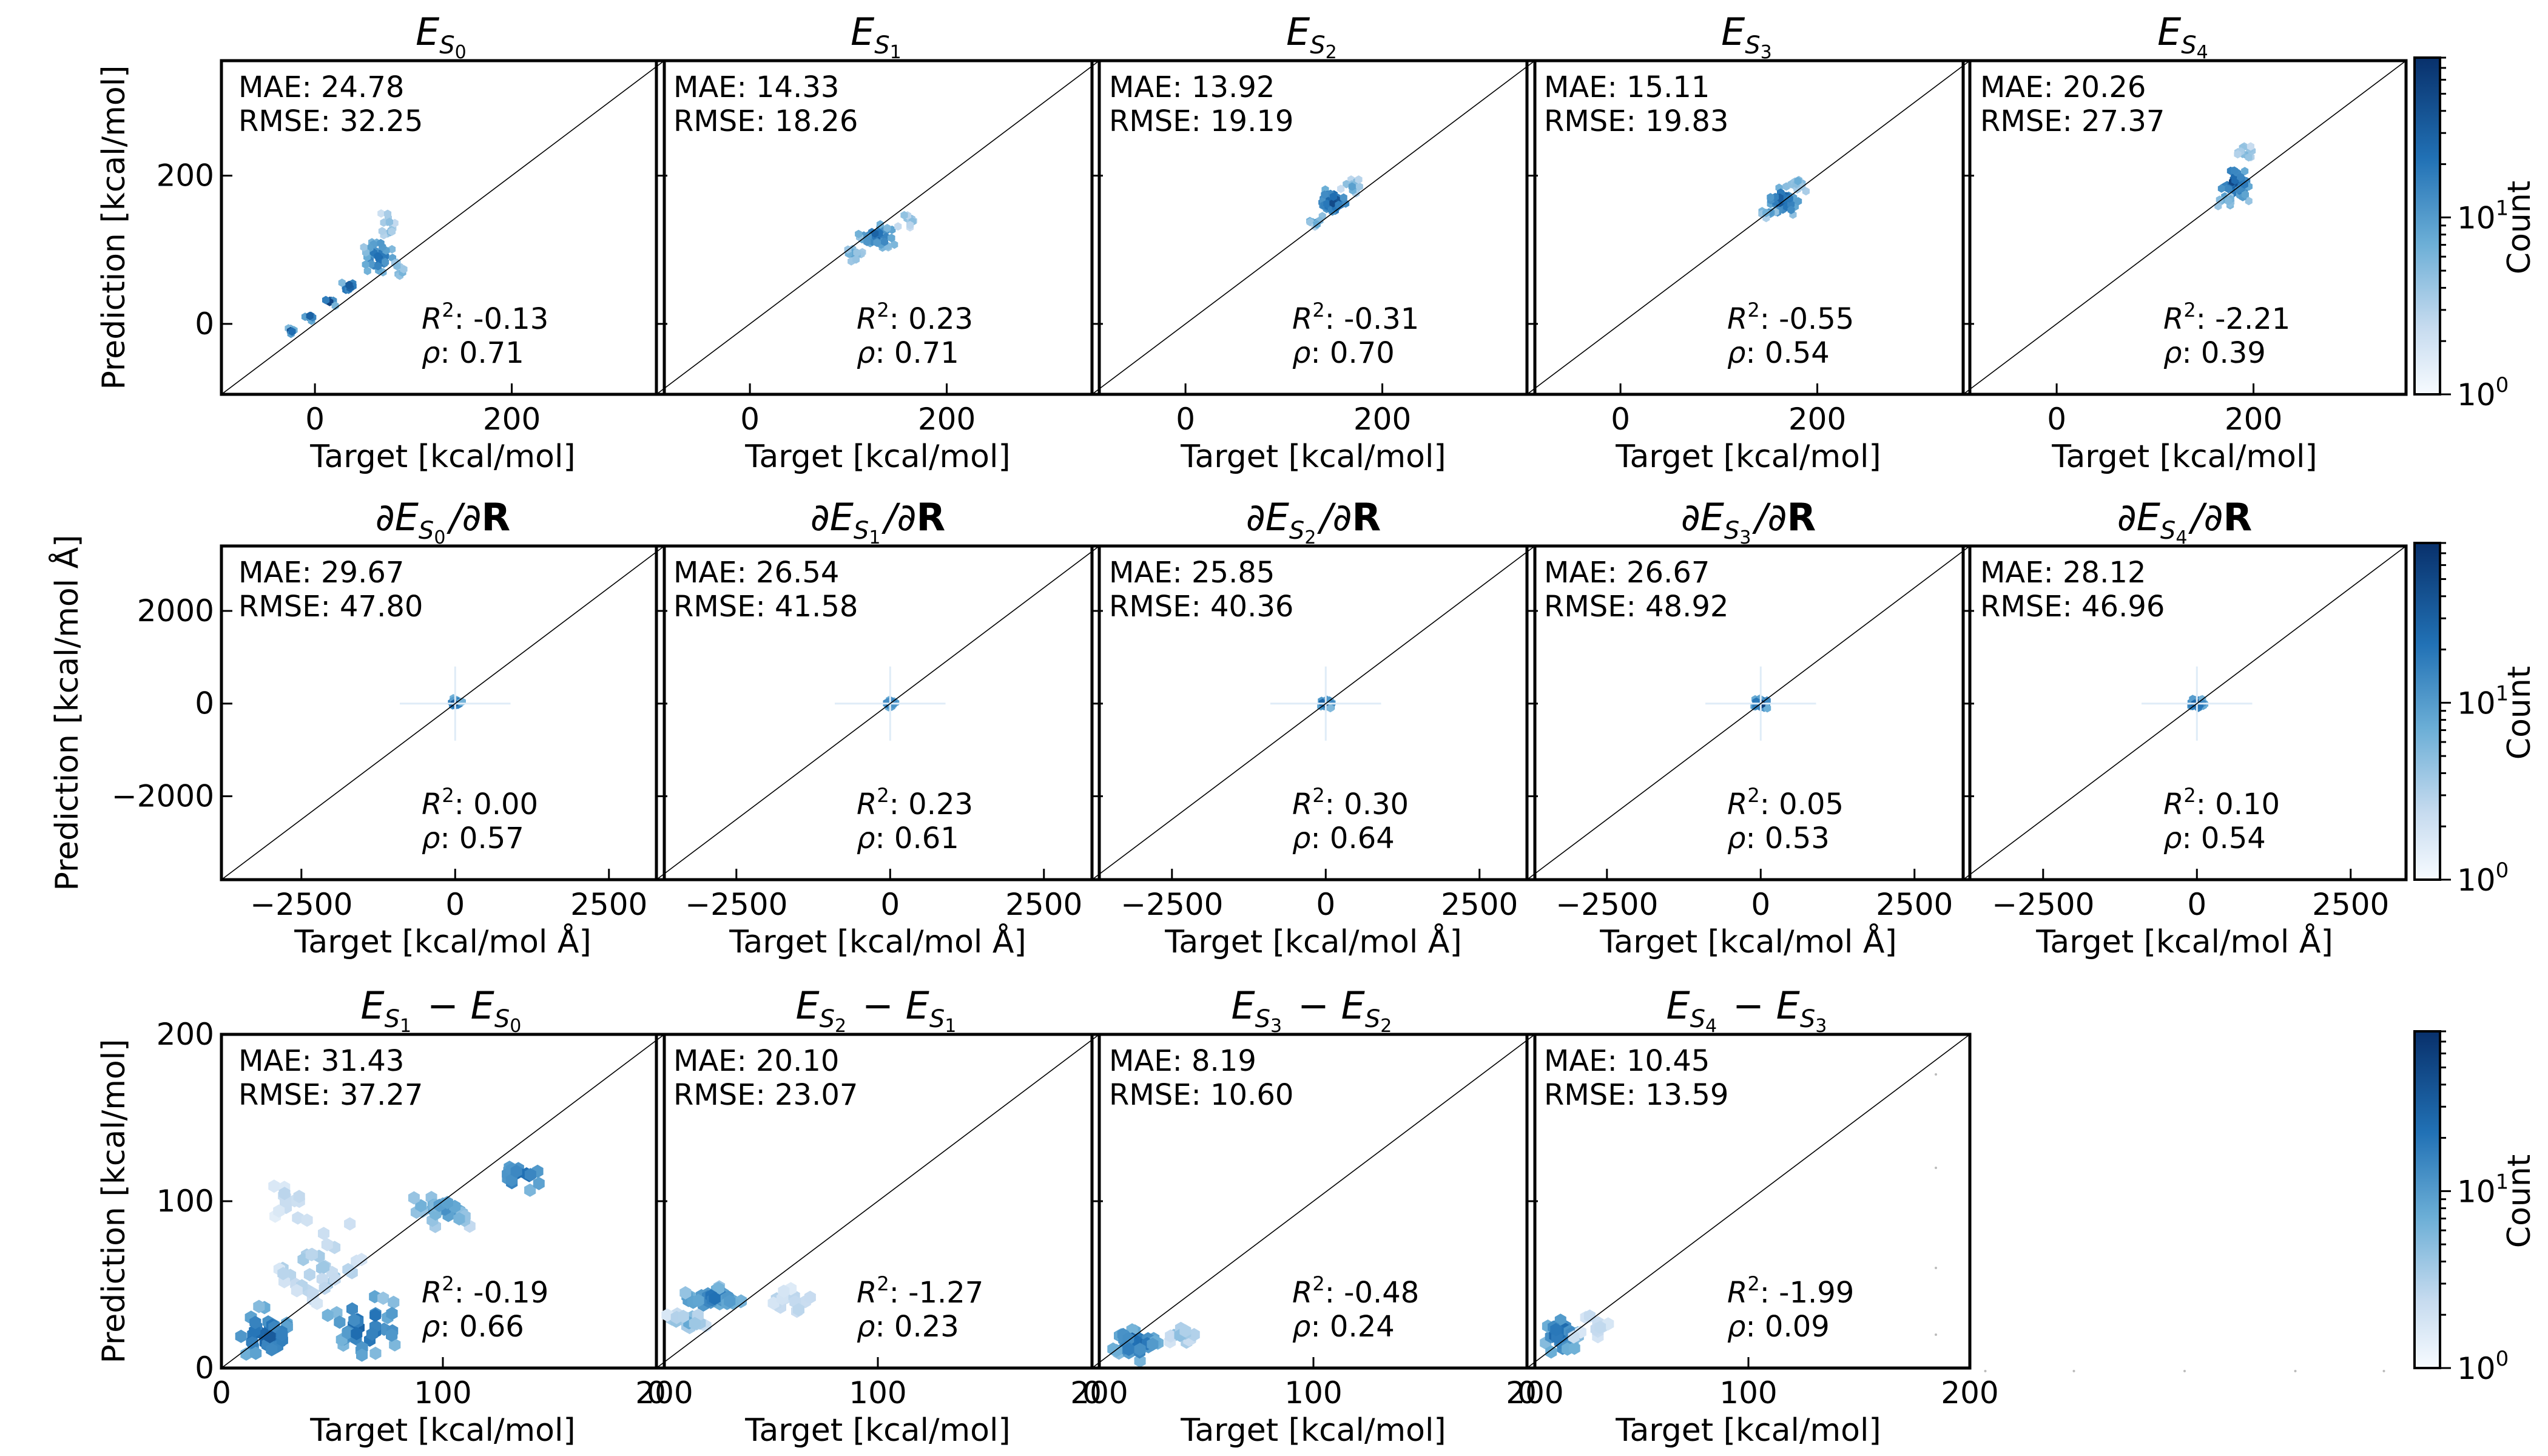 The width and height of the screenshot is (2548, 1456). I want to click on r2-label: R2: 0.30, so click(1350, 802).